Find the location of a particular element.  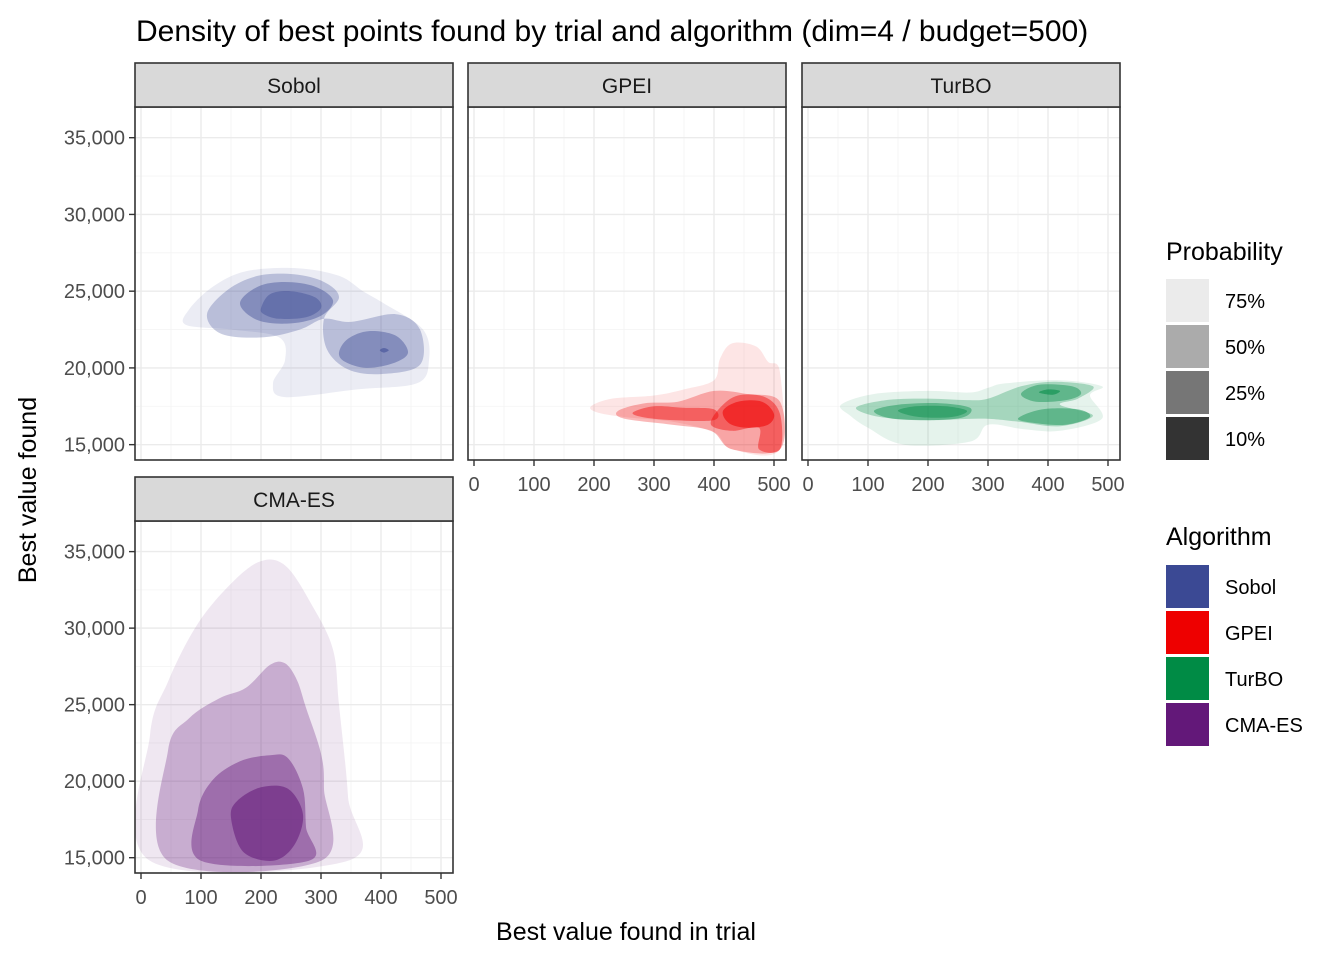

facet-label: TurBO is located at coordinates (960, 86).